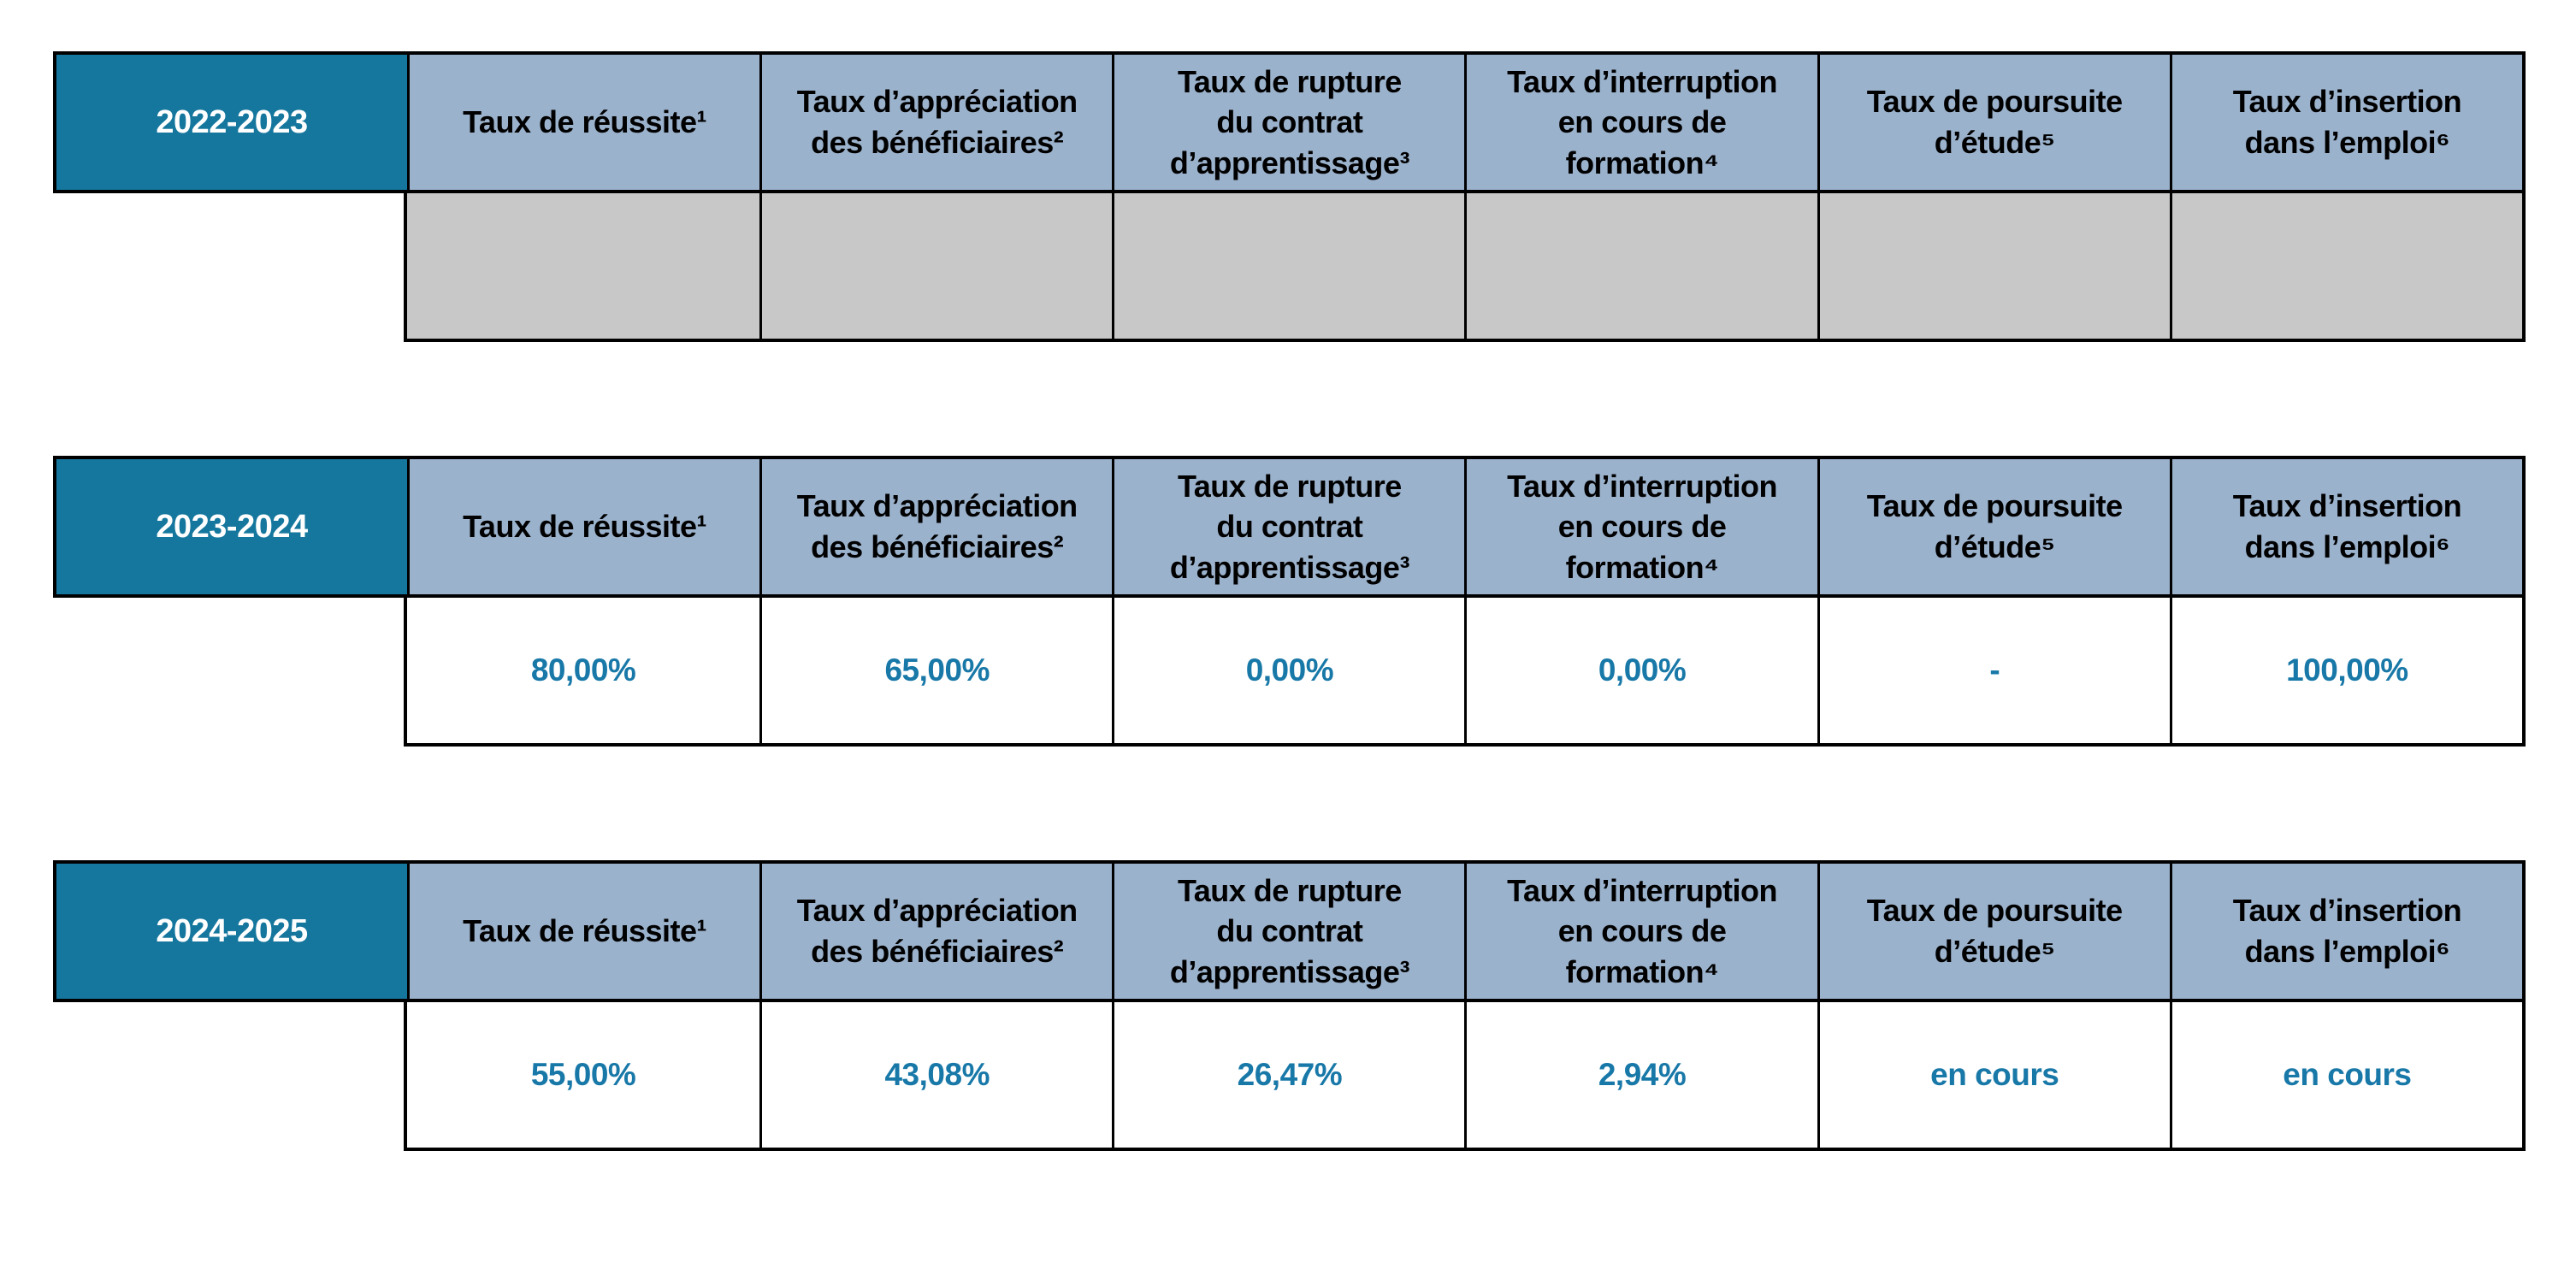 Image resolution: width=2576 pixels, height=1263 pixels. I want to click on value-taux-insertion, so click(2345, 266).